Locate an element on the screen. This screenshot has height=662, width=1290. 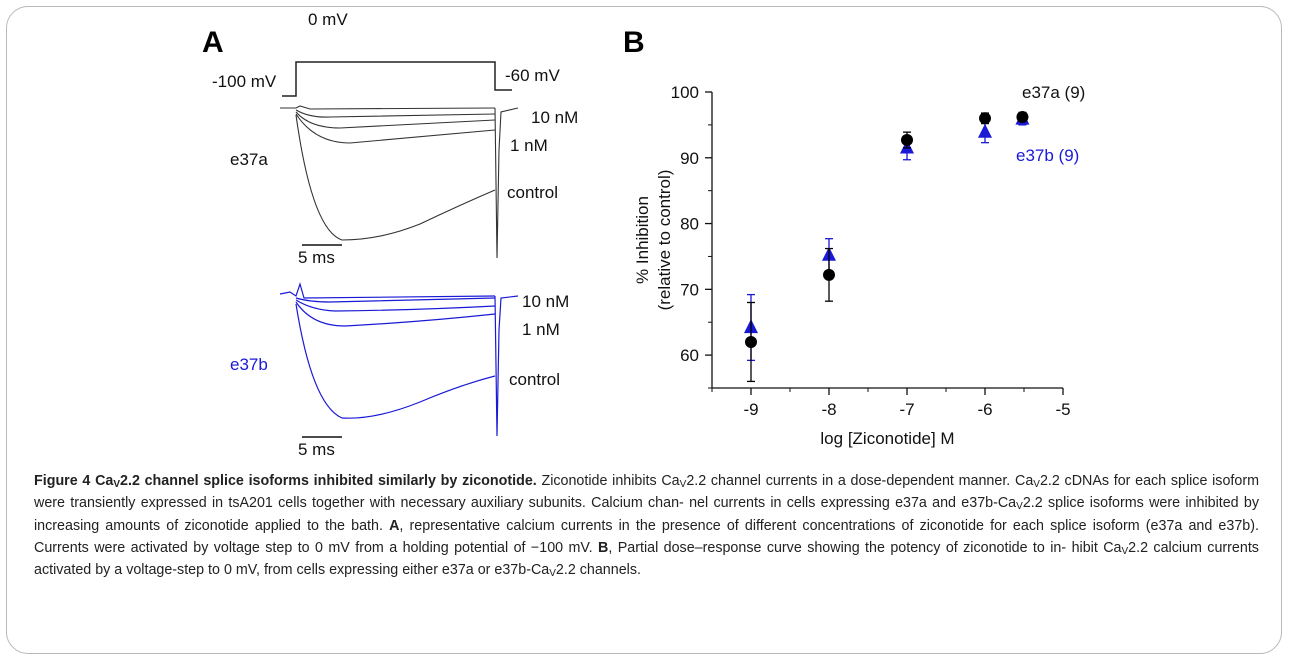
y-axis-title-line1: % Inhibition is located at coordinates (642, 240).